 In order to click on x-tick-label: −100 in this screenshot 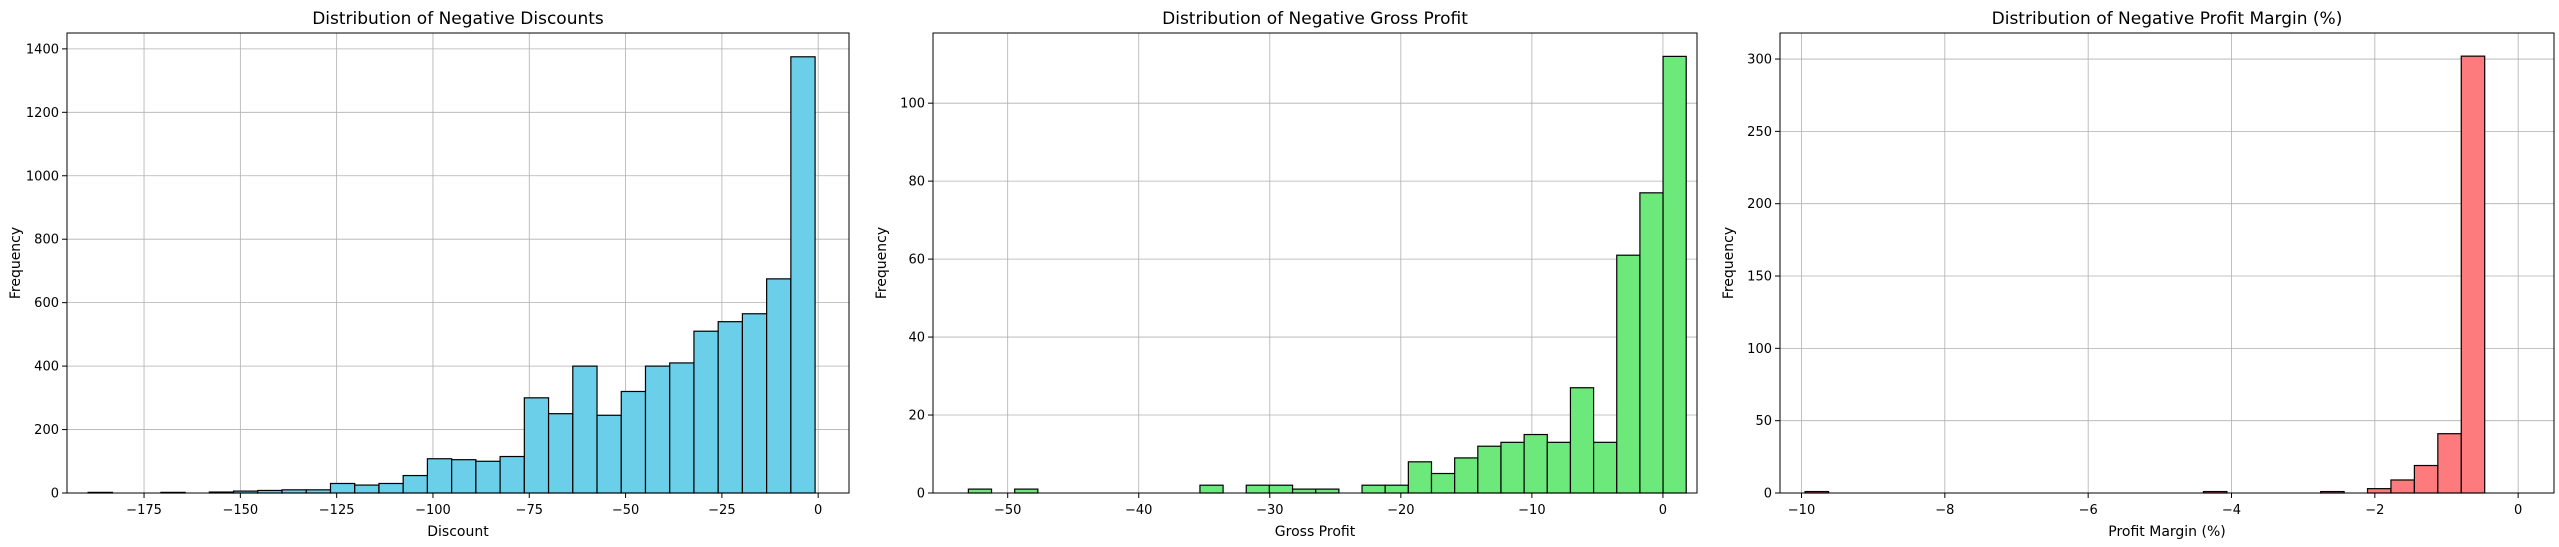, I will do `click(433, 510)`.